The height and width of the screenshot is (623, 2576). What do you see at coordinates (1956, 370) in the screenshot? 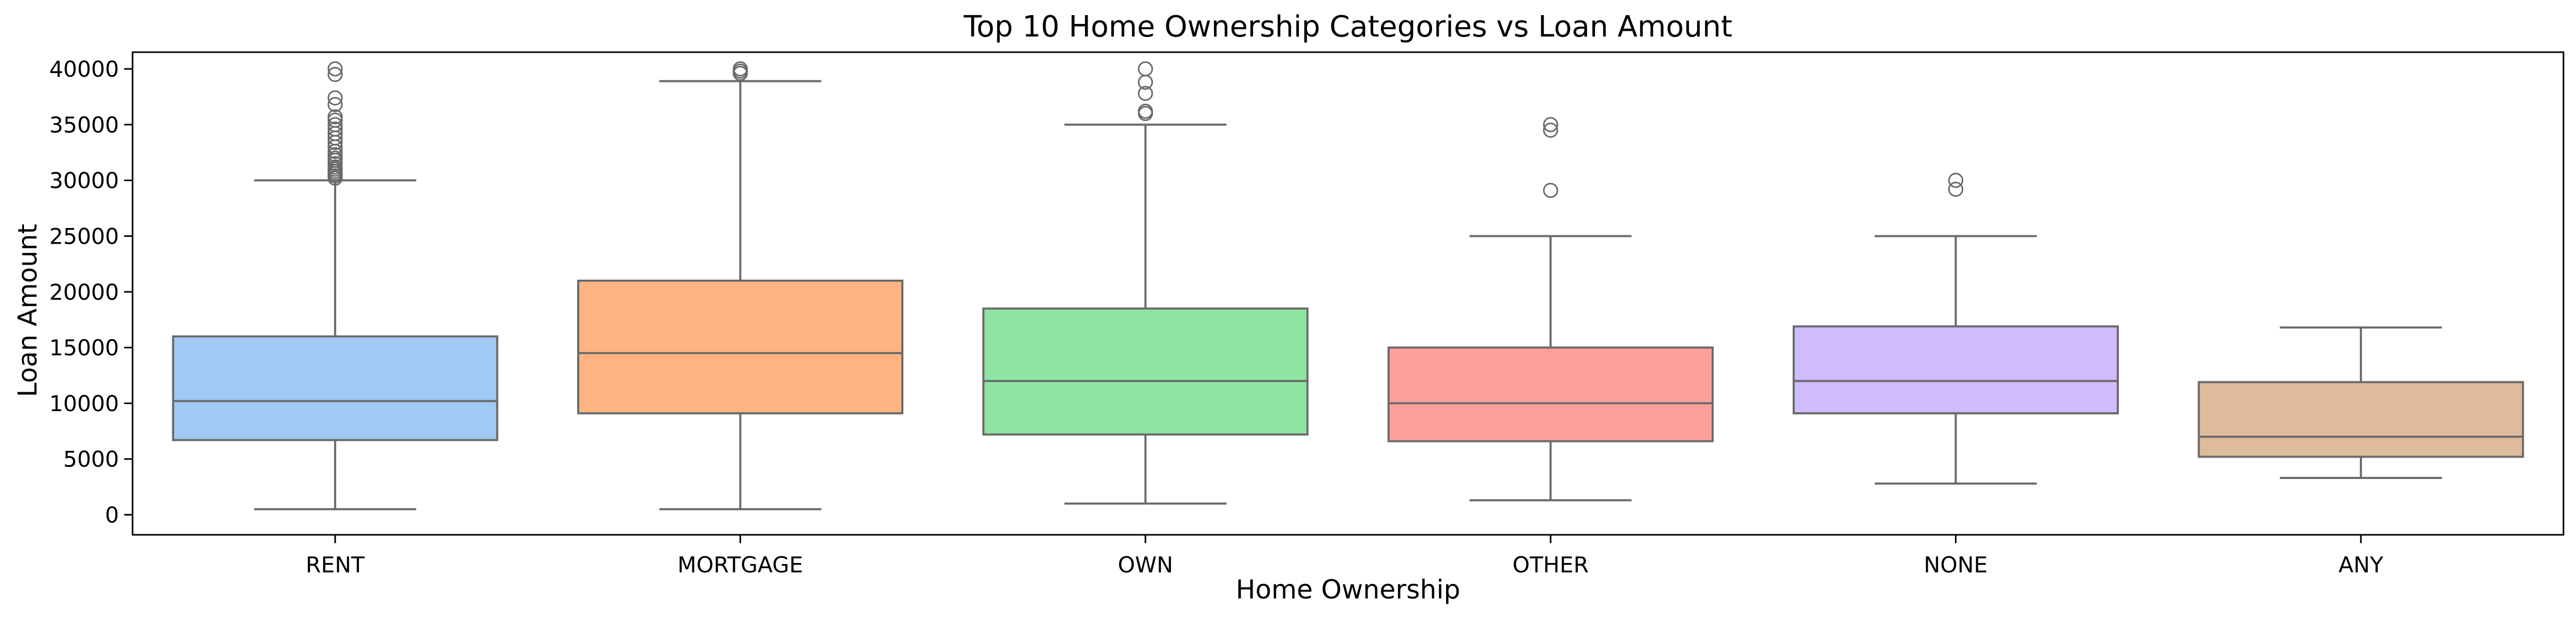
I see `box-none` at bounding box center [1956, 370].